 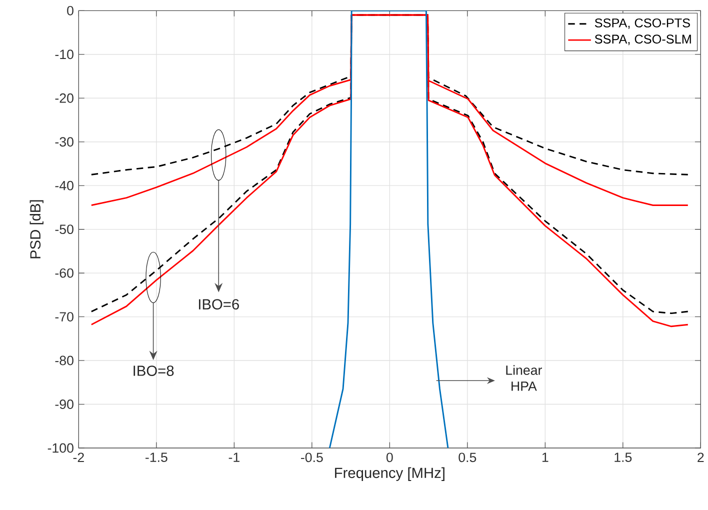 I want to click on x-tick-label: -1, so click(x=234, y=457).